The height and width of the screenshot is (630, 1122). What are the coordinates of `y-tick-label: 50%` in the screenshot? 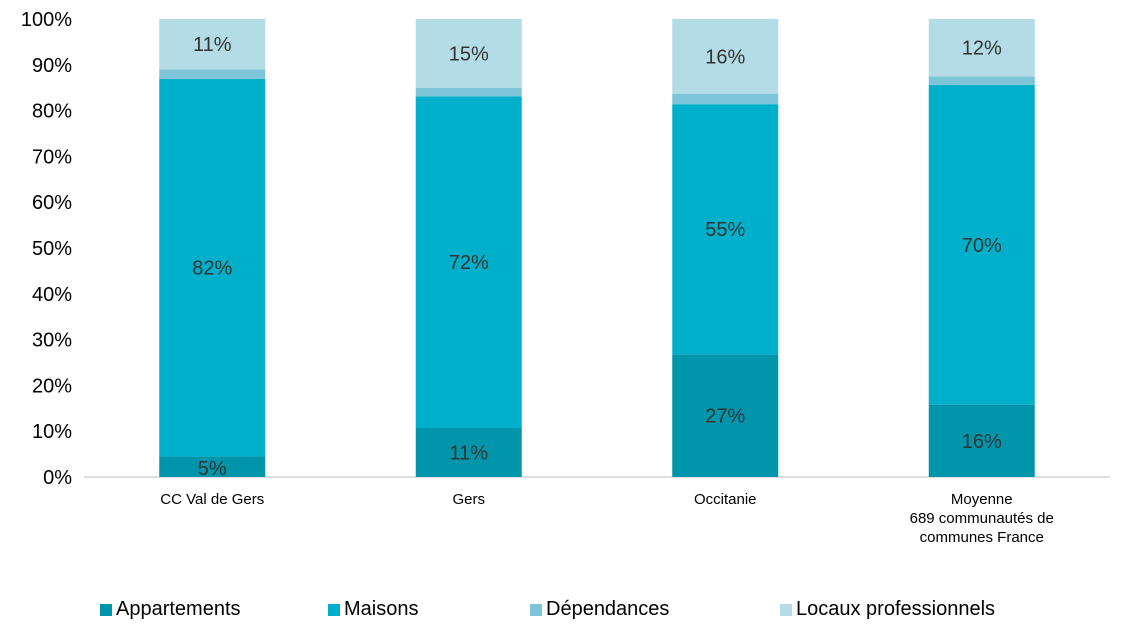 It's located at (52, 249).